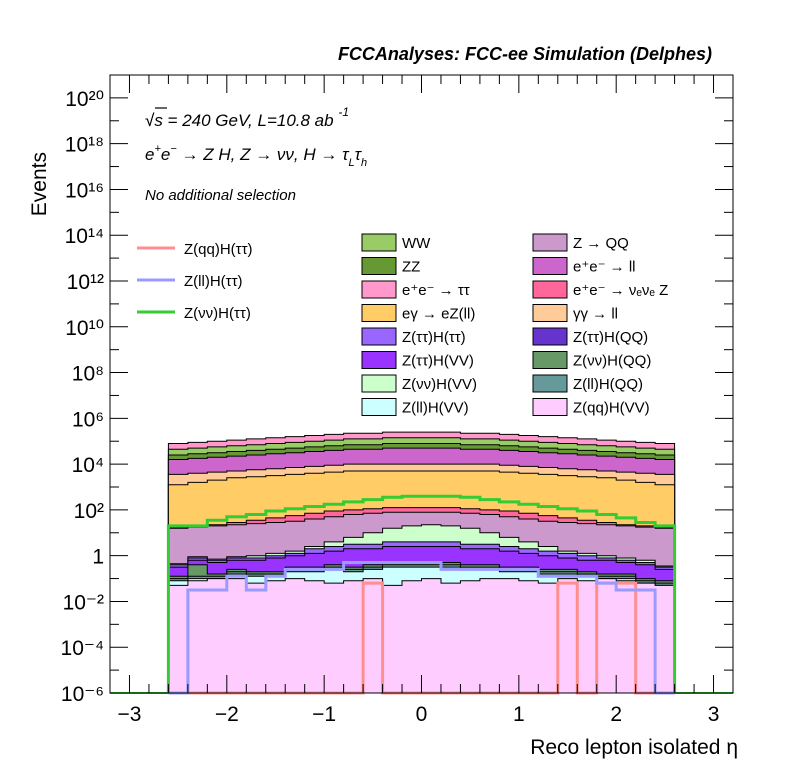 This screenshot has height=772, width=796. Describe the element at coordinates (411, 267) in the screenshot. I see `legend-fill-label: ZZ` at that location.